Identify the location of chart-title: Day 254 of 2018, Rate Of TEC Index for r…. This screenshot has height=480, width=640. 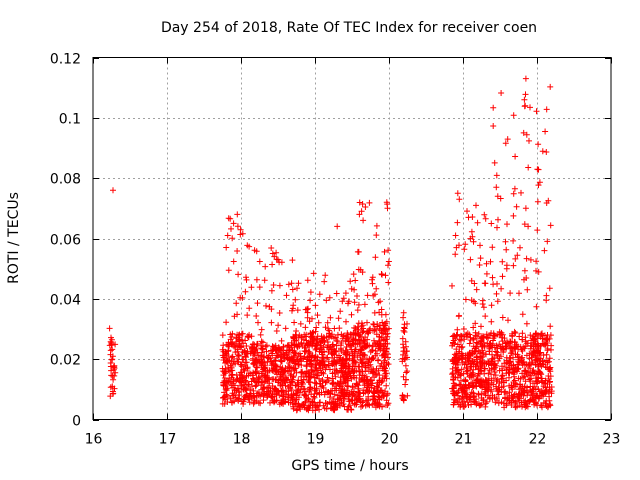
(349, 28).